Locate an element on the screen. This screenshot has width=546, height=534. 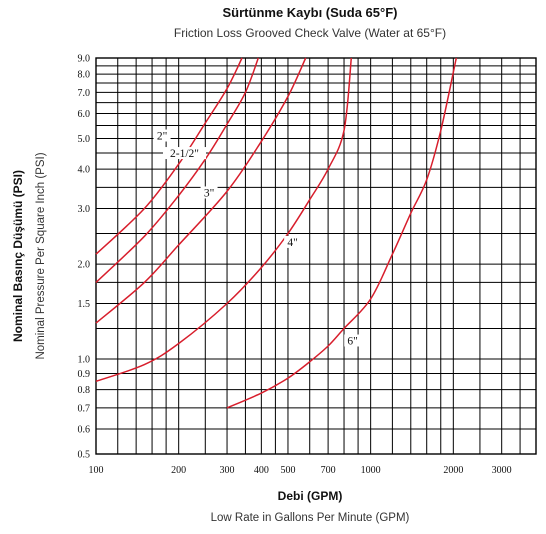
chart-title: Sürtünme Kaybı (Suda 65°F) is located at coordinates (310, 12).